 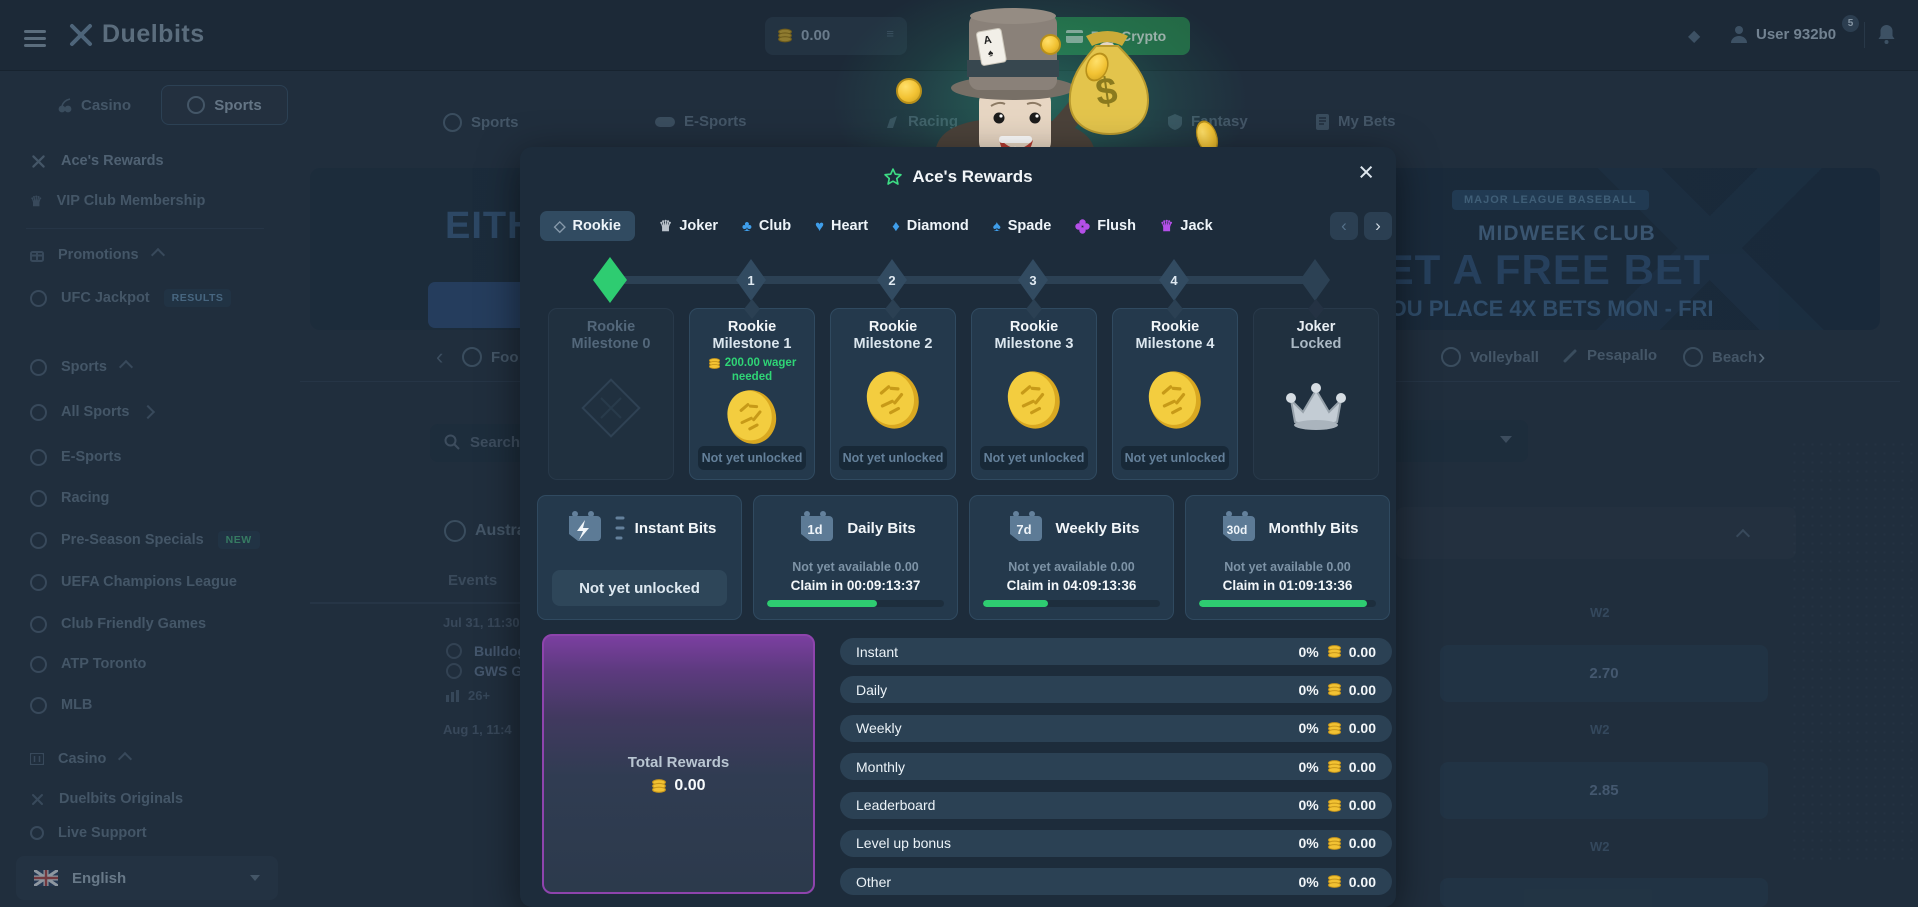 What do you see at coordinates (75, 457) in the screenshot?
I see `sidebar-item-esports: E-Sports` at bounding box center [75, 457].